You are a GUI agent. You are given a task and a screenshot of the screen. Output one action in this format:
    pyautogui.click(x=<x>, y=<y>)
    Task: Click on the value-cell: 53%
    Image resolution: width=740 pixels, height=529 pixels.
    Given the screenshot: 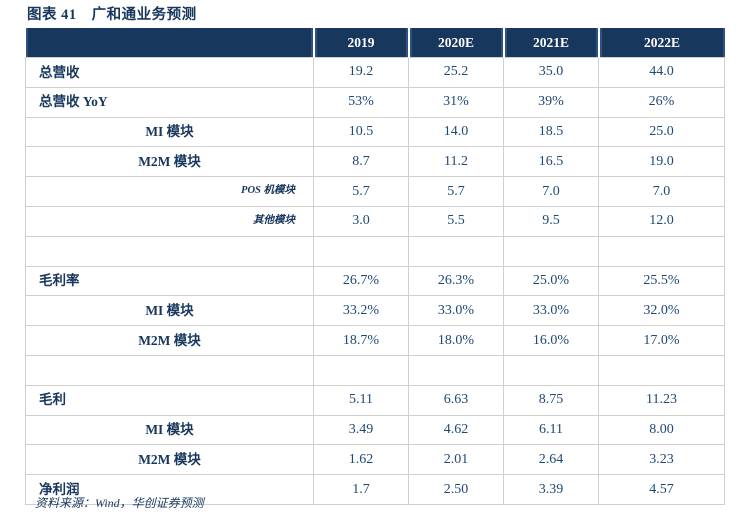 What is the action you would take?
    pyautogui.click(x=361, y=102)
    